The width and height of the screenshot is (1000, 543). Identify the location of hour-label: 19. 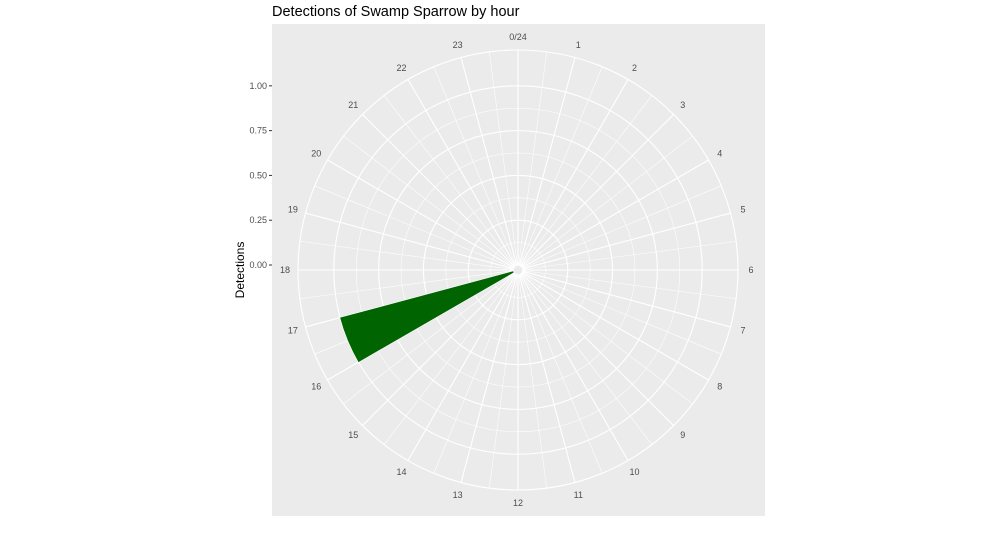
(293, 210).